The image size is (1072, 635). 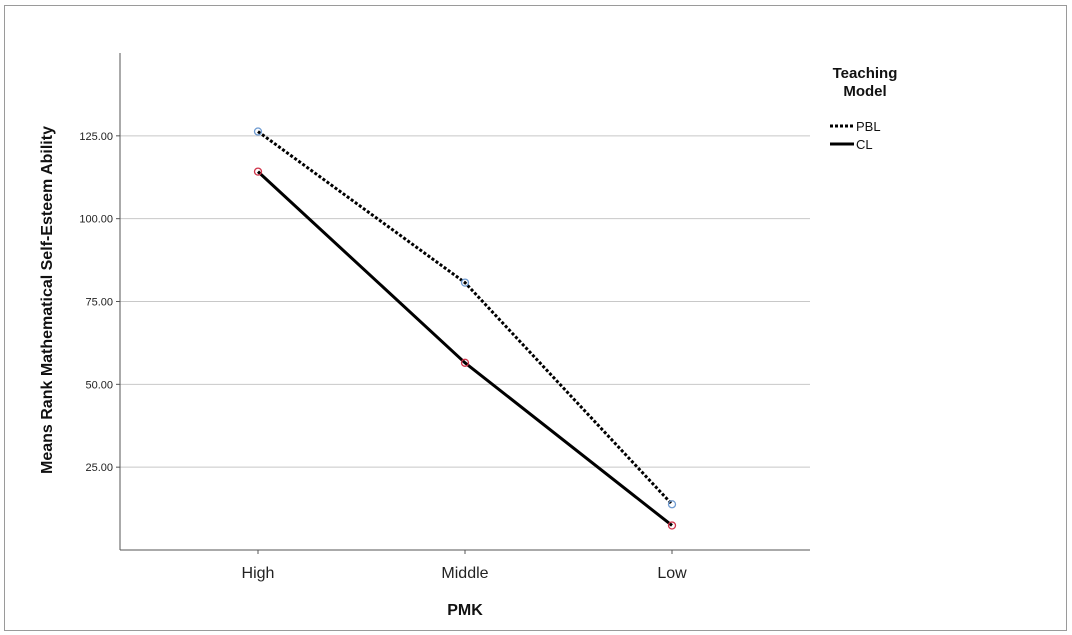 I want to click on y-tick-labels: 25.00 50.00 75.00 100.00 125.00, so click(x=96, y=302).